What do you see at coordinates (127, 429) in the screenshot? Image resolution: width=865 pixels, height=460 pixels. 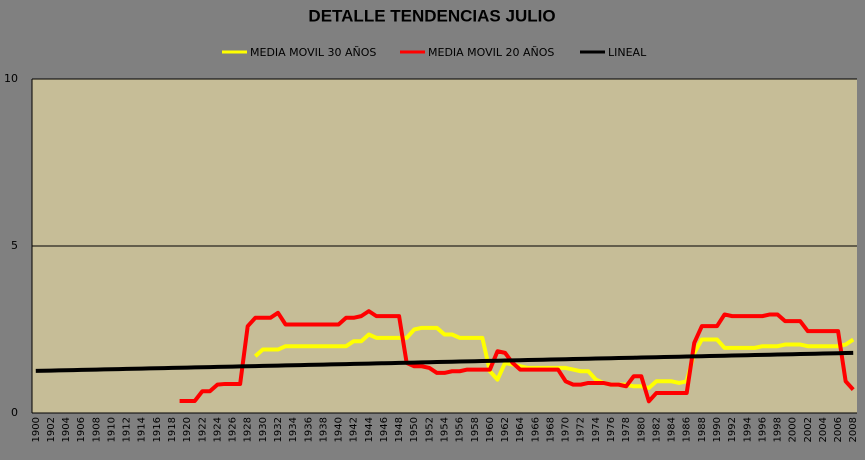 I see `x-tick-label: 1912` at bounding box center [127, 429].